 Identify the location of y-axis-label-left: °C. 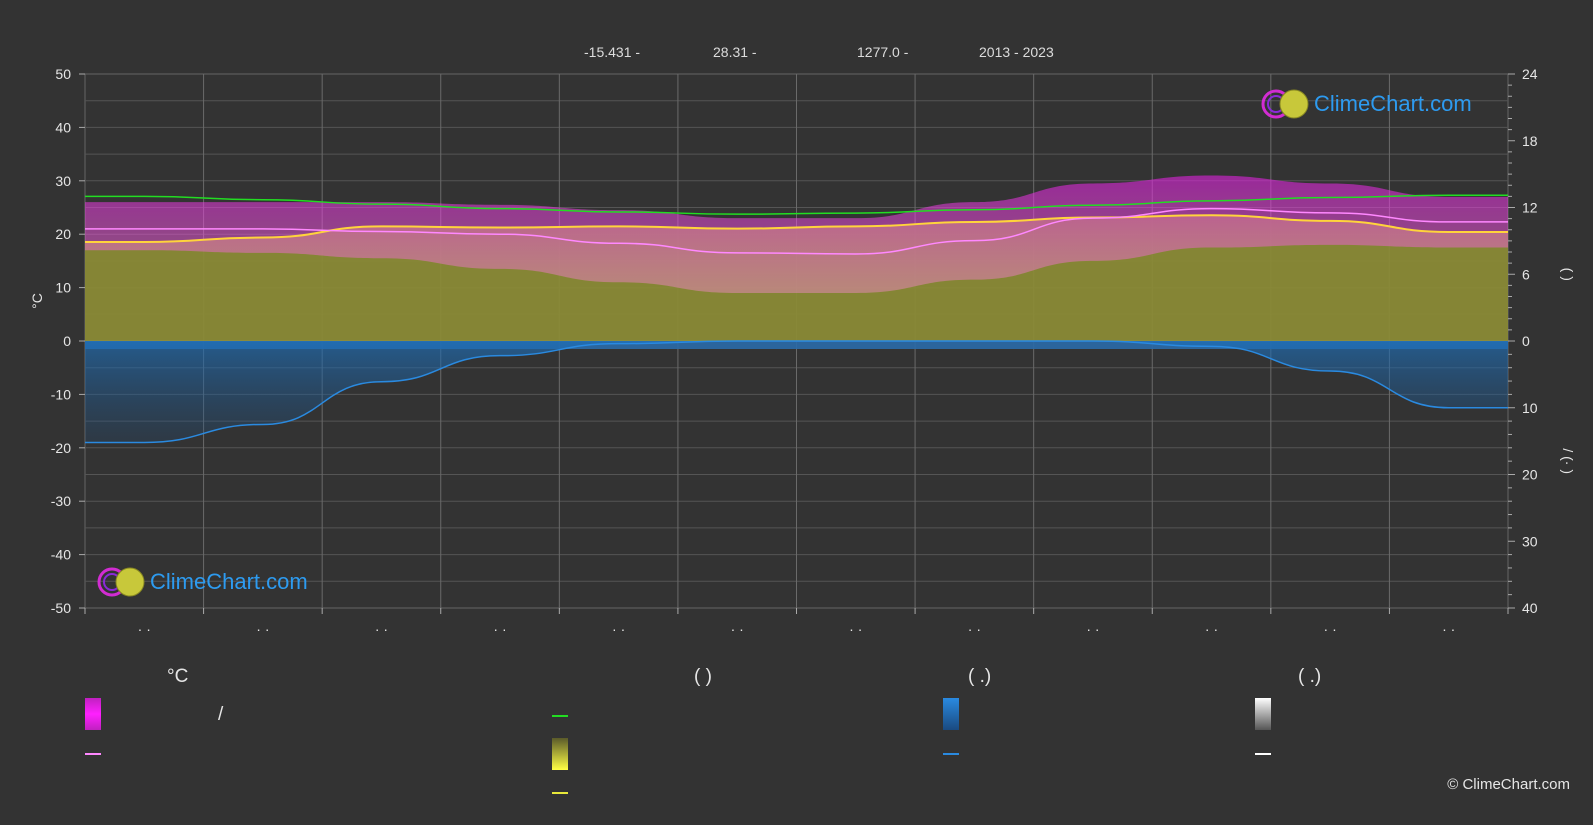
(37, 301).